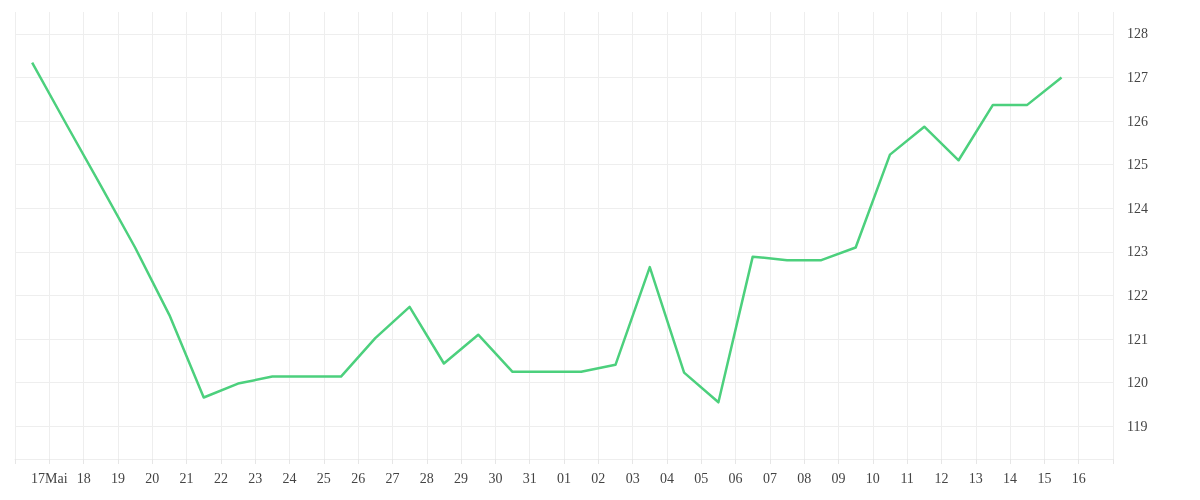 The image size is (1200, 500). Describe the element at coordinates (117, 478) in the screenshot. I see `x-tick-label: 19` at that location.